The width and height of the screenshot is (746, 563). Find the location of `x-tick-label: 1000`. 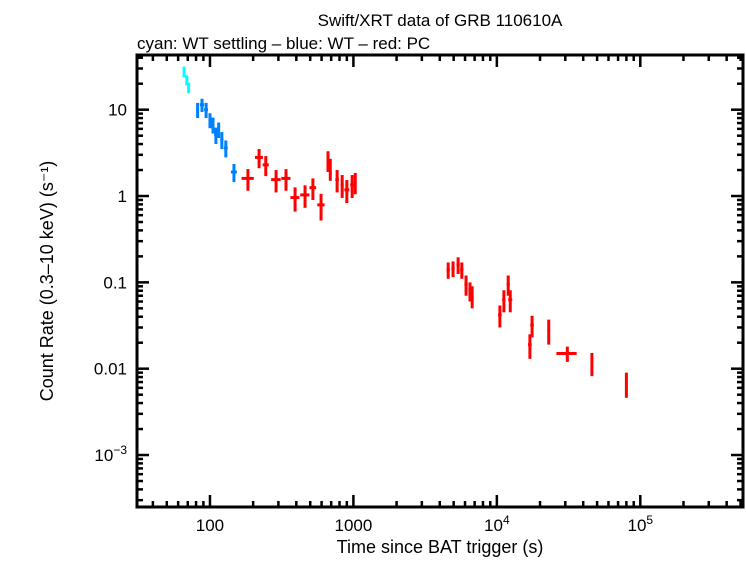

x-tick-label: 1000 is located at coordinates (353, 525).